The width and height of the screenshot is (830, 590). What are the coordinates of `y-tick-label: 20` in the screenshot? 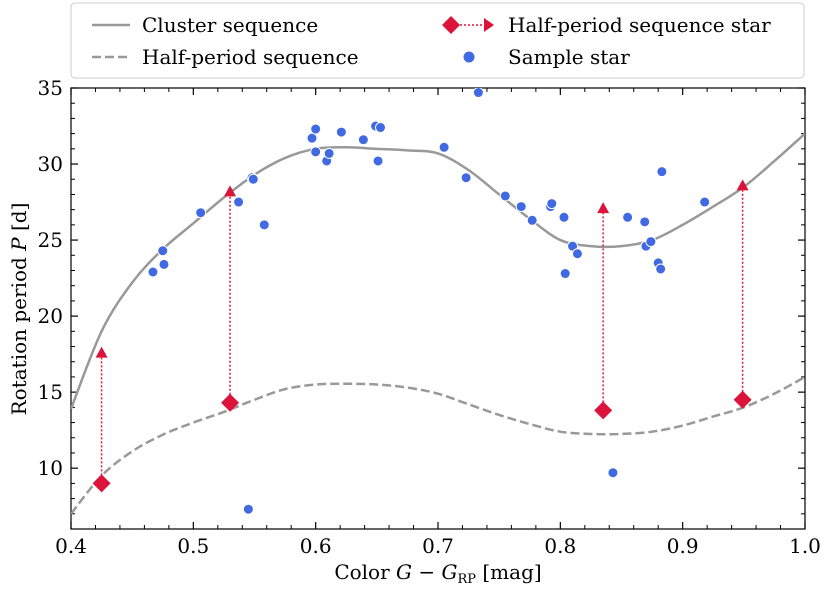 It's located at (50, 316).